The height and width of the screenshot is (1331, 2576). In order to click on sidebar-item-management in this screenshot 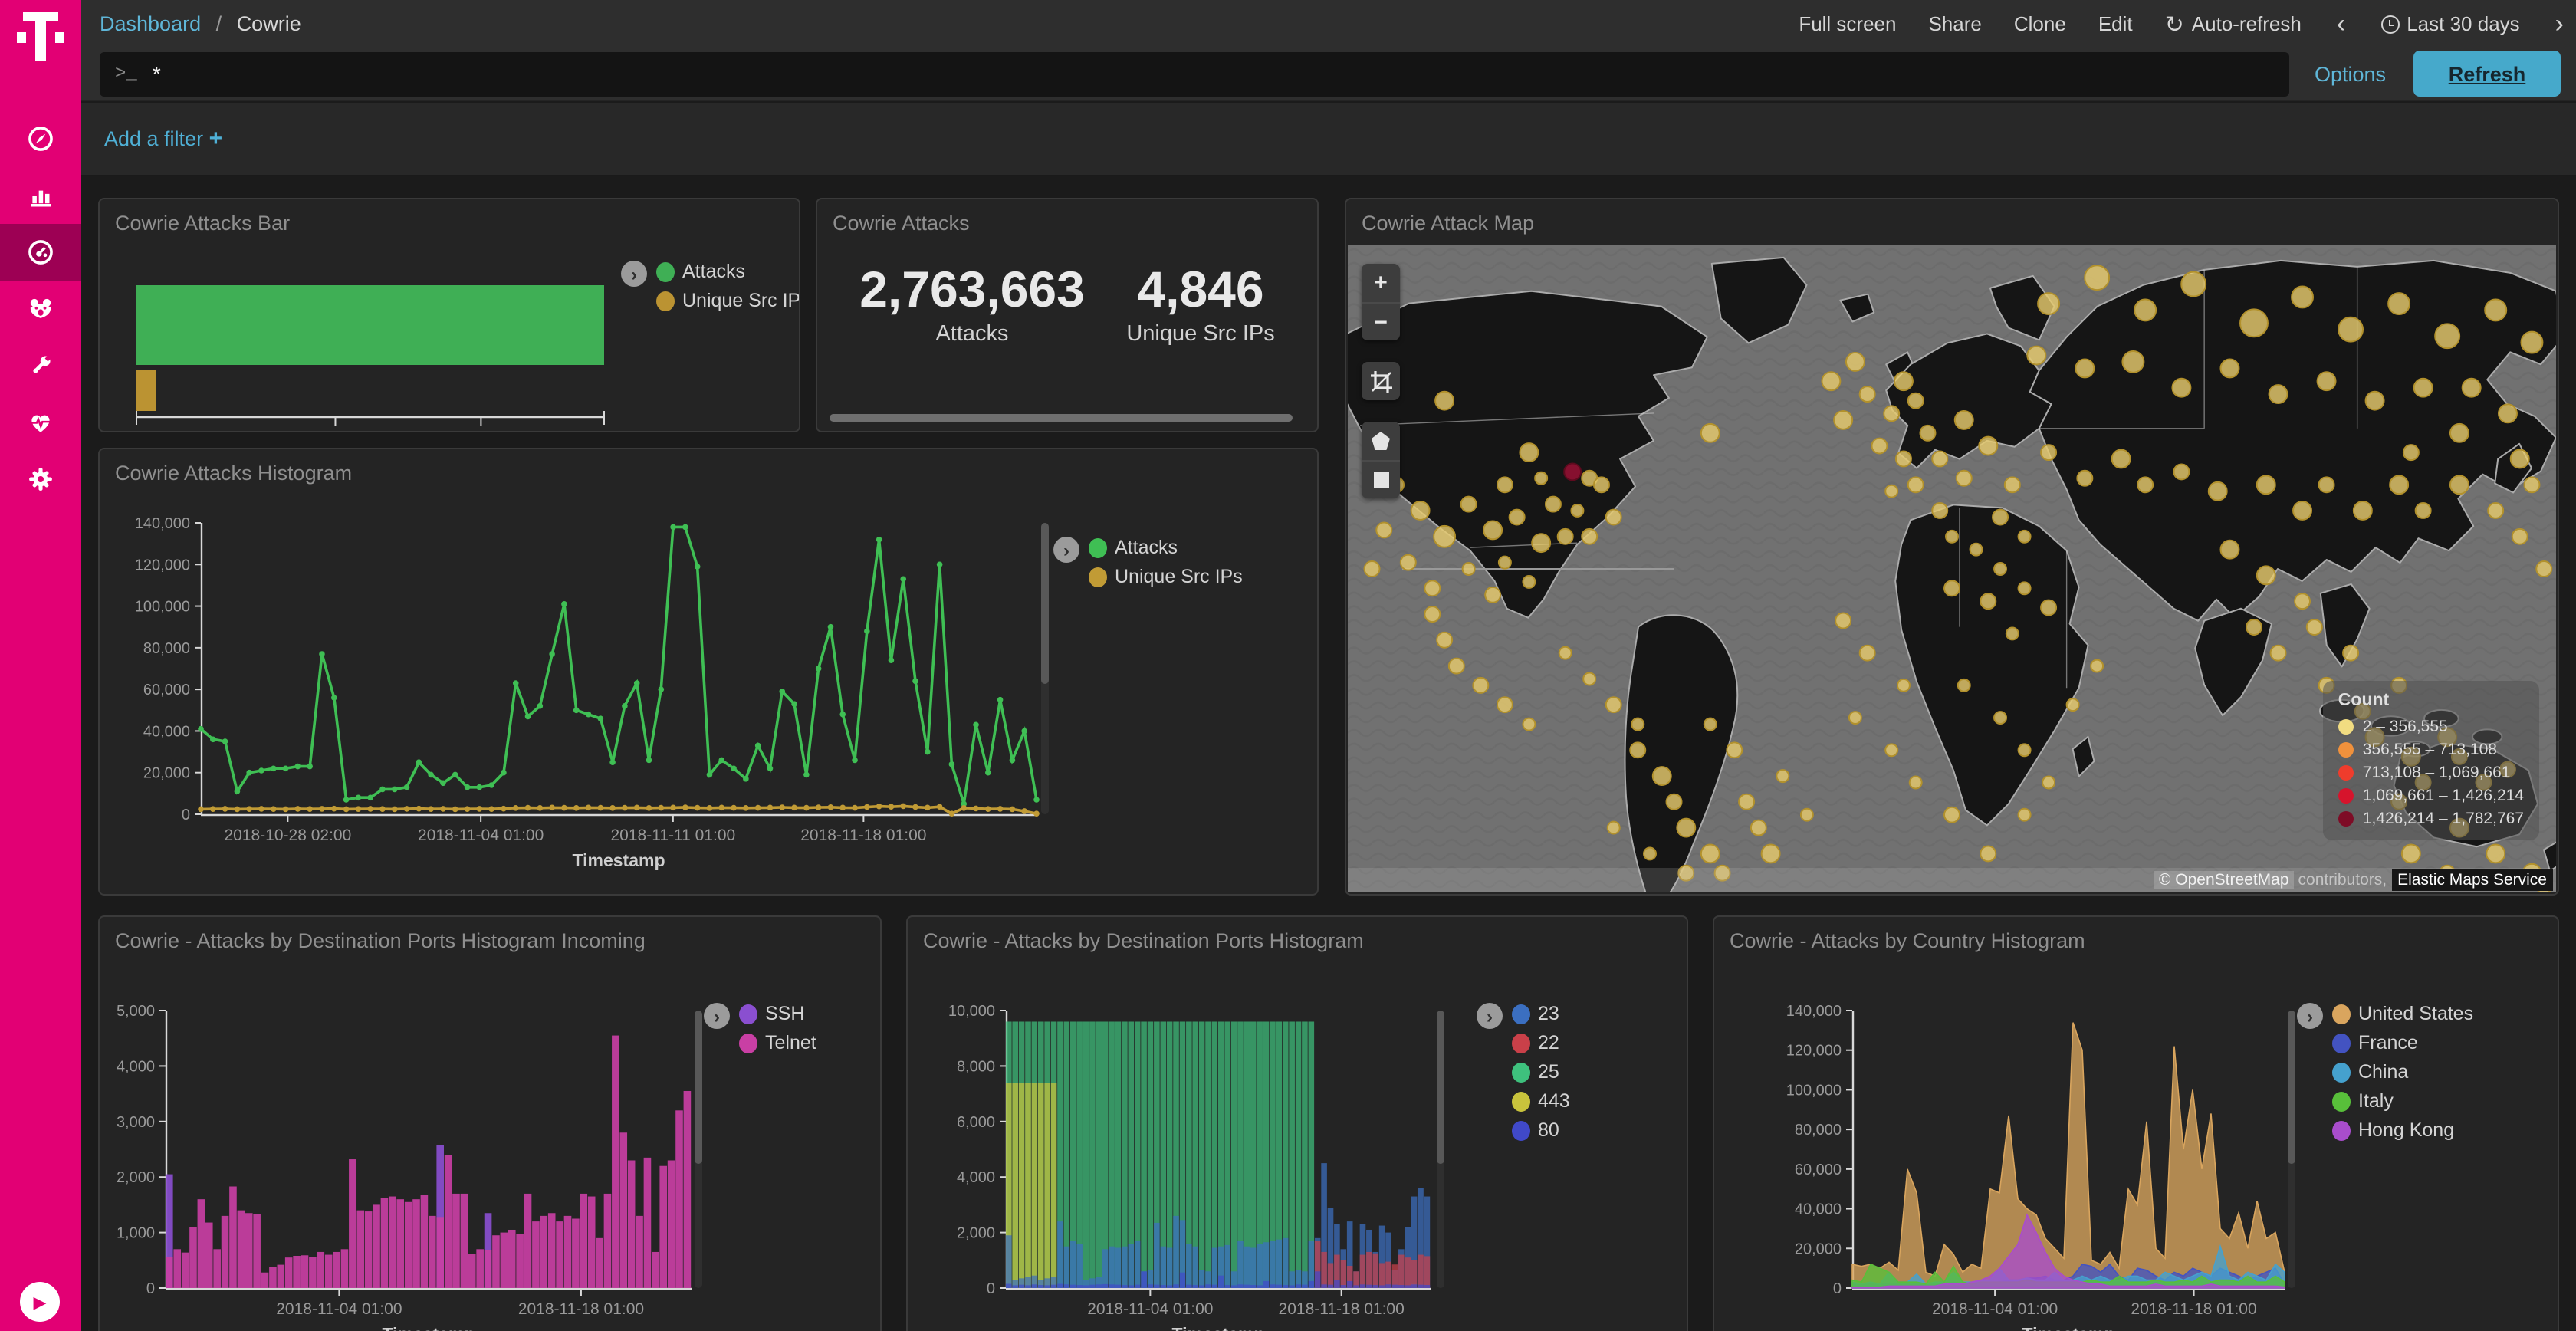, I will do `click(41, 479)`.